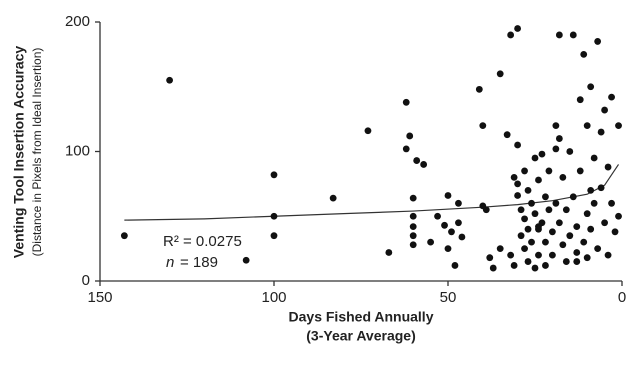 Image resolution: width=628 pixels, height=369 pixels. What do you see at coordinates (273, 297) in the screenshot?
I see `x-tick-label: 100` at bounding box center [273, 297].